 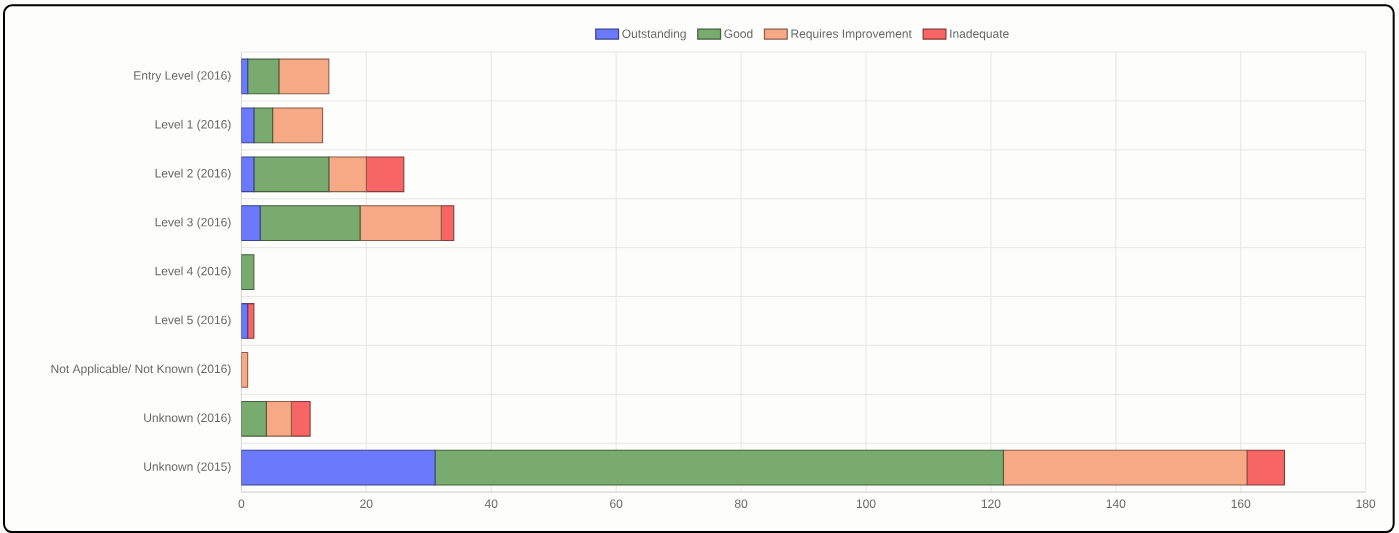 What do you see at coordinates (491, 503) in the screenshot?
I see `x-tick-label: 40` at bounding box center [491, 503].